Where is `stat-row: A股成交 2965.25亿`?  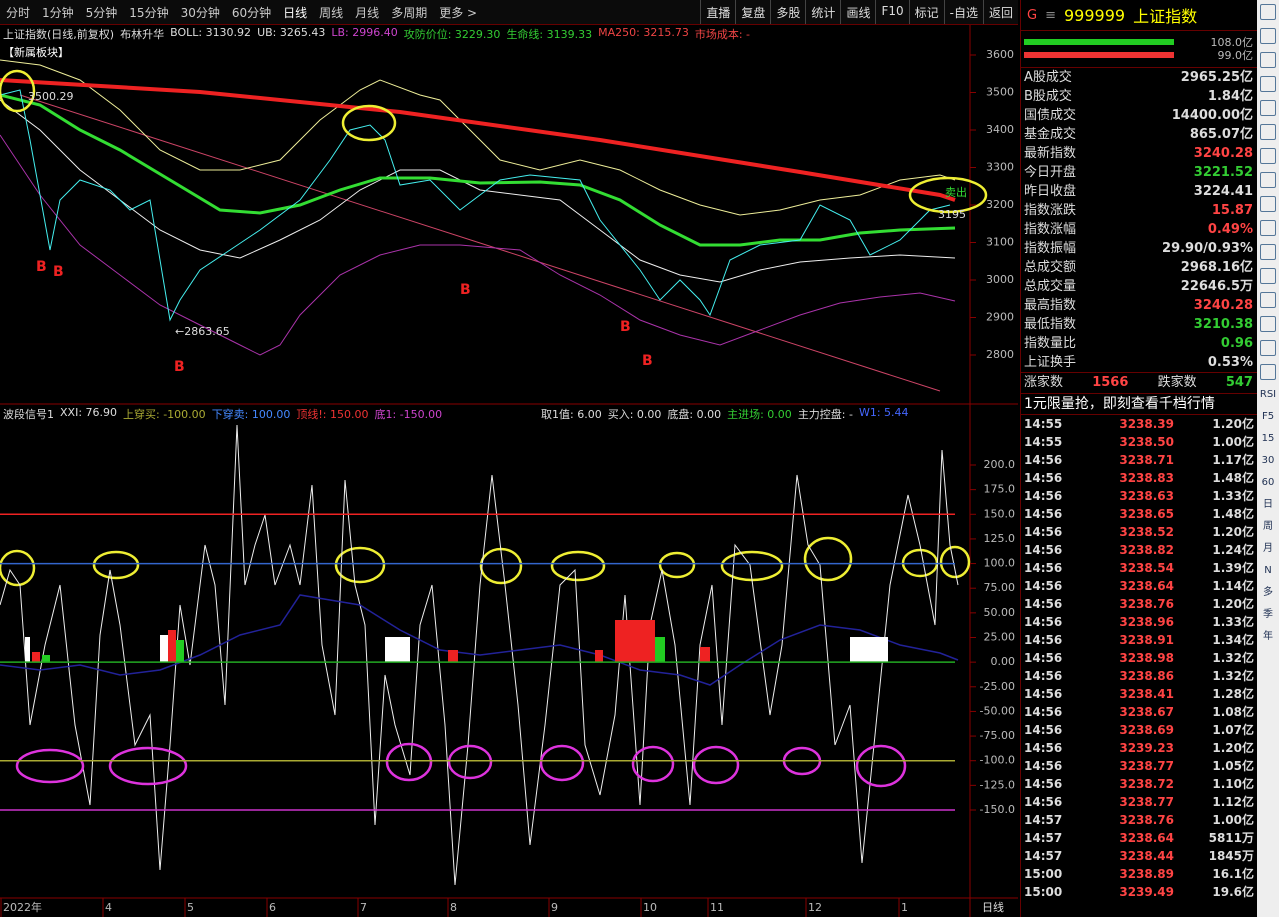 stat-row: A股成交 2965.25亿 is located at coordinates (1139, 77).